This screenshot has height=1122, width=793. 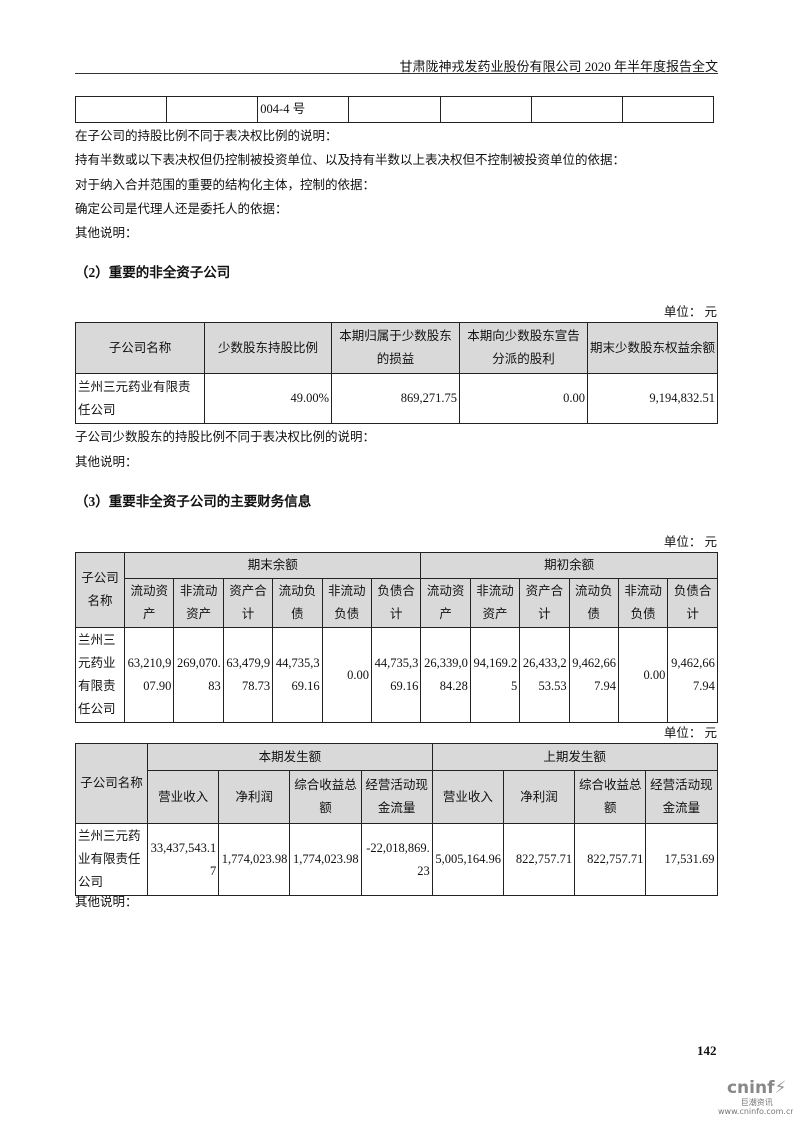 I want to click on column-header: 本期归属于少数股东的损益, so click(x=395, y=348).